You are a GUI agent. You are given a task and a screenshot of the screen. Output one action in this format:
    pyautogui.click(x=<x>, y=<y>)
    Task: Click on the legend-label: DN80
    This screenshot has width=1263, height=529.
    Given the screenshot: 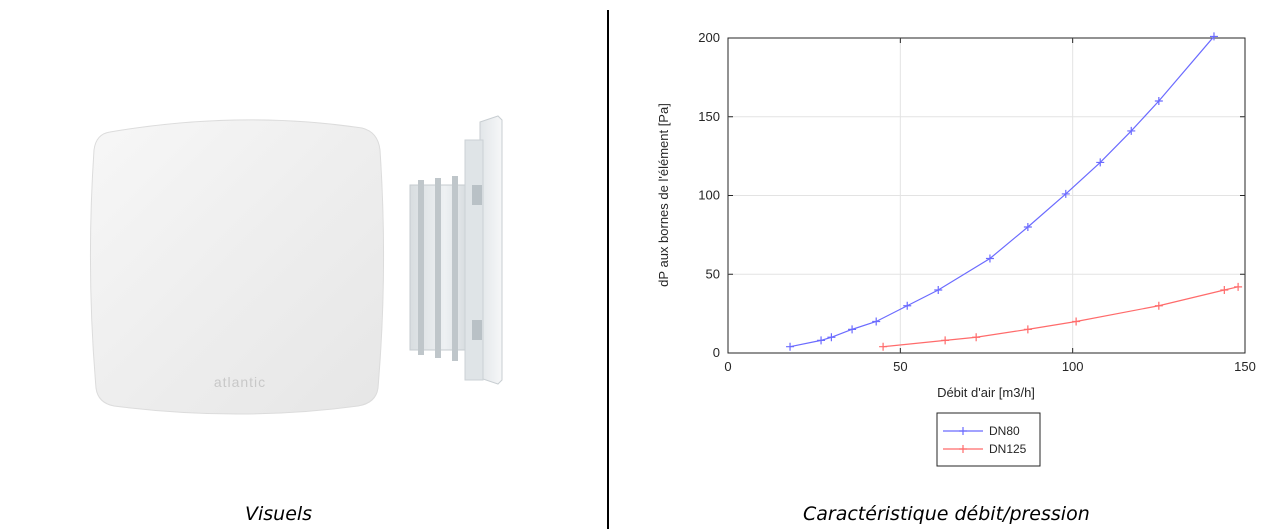 What is the action you would take?
    pyautogui.click(x=1004, y=431)
    